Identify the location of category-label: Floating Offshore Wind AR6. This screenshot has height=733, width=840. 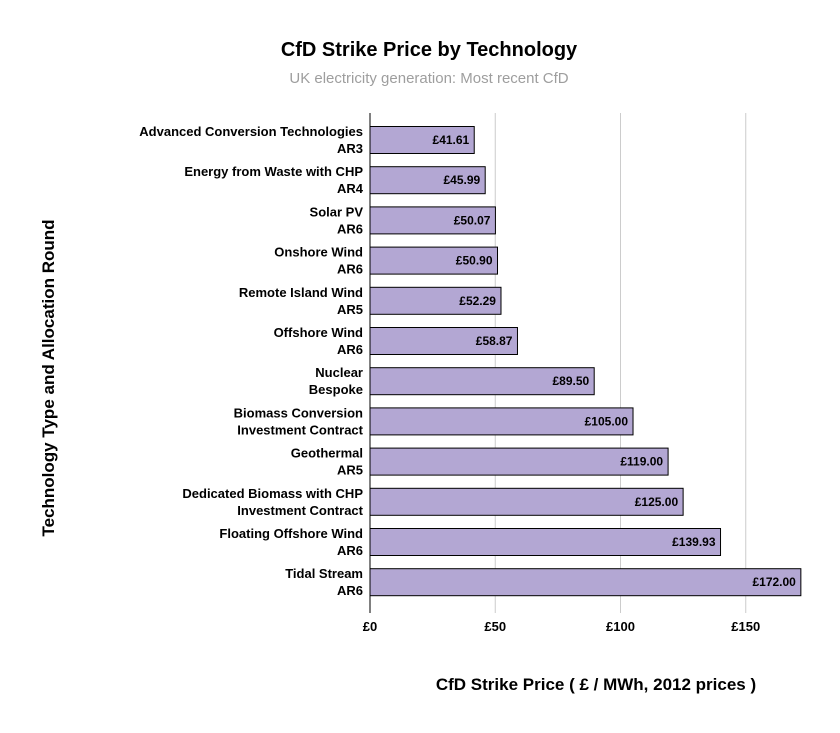
(291, 542).